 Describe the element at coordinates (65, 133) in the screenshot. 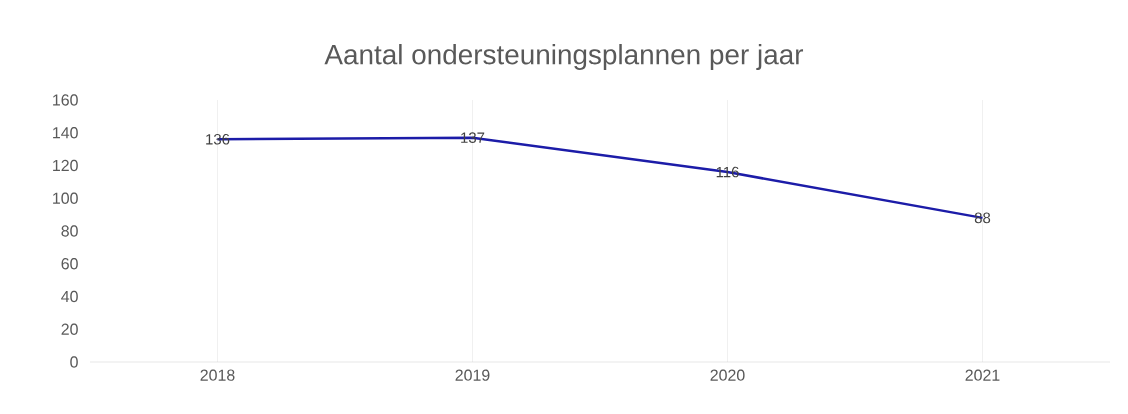

I see `y-tick-label: 140` at that location.